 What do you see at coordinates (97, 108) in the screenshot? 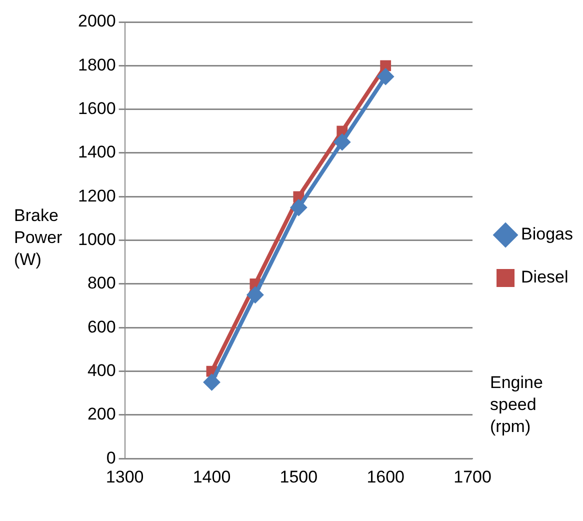
I see `y-tick-label: 1600` at bounding box center [97, 108].